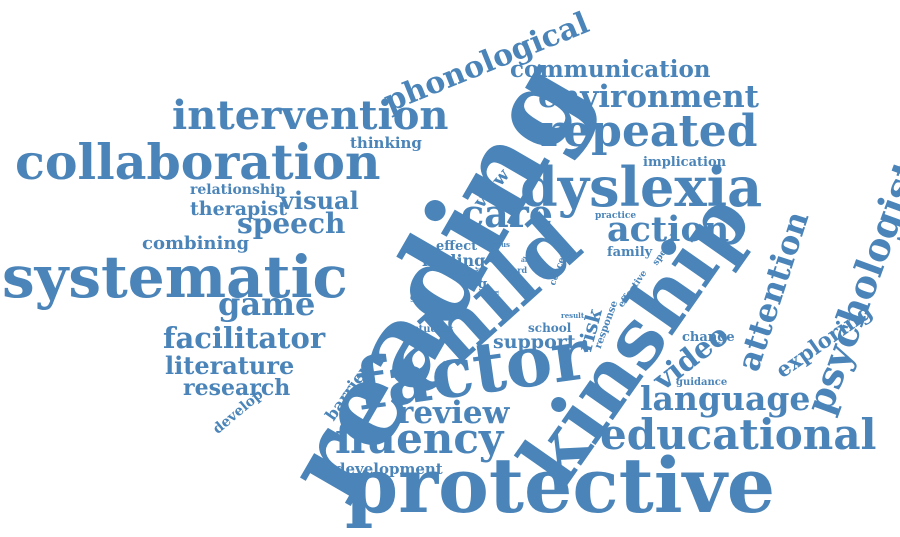 This screenshot has width=900, height=537. I want to click on word-fluency: fluency, so click(419, 438).